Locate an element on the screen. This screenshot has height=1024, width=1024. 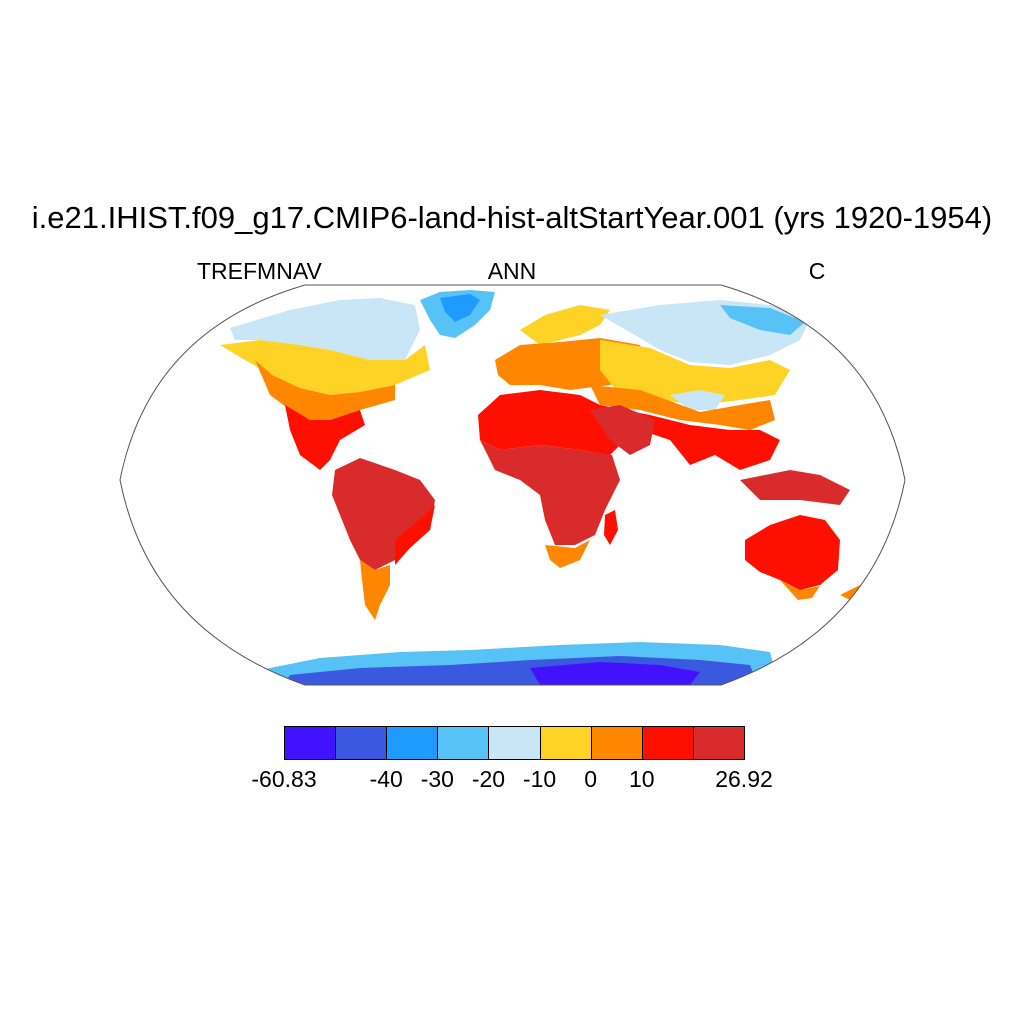
season-label: ANN is located at coordinates (512, 271).